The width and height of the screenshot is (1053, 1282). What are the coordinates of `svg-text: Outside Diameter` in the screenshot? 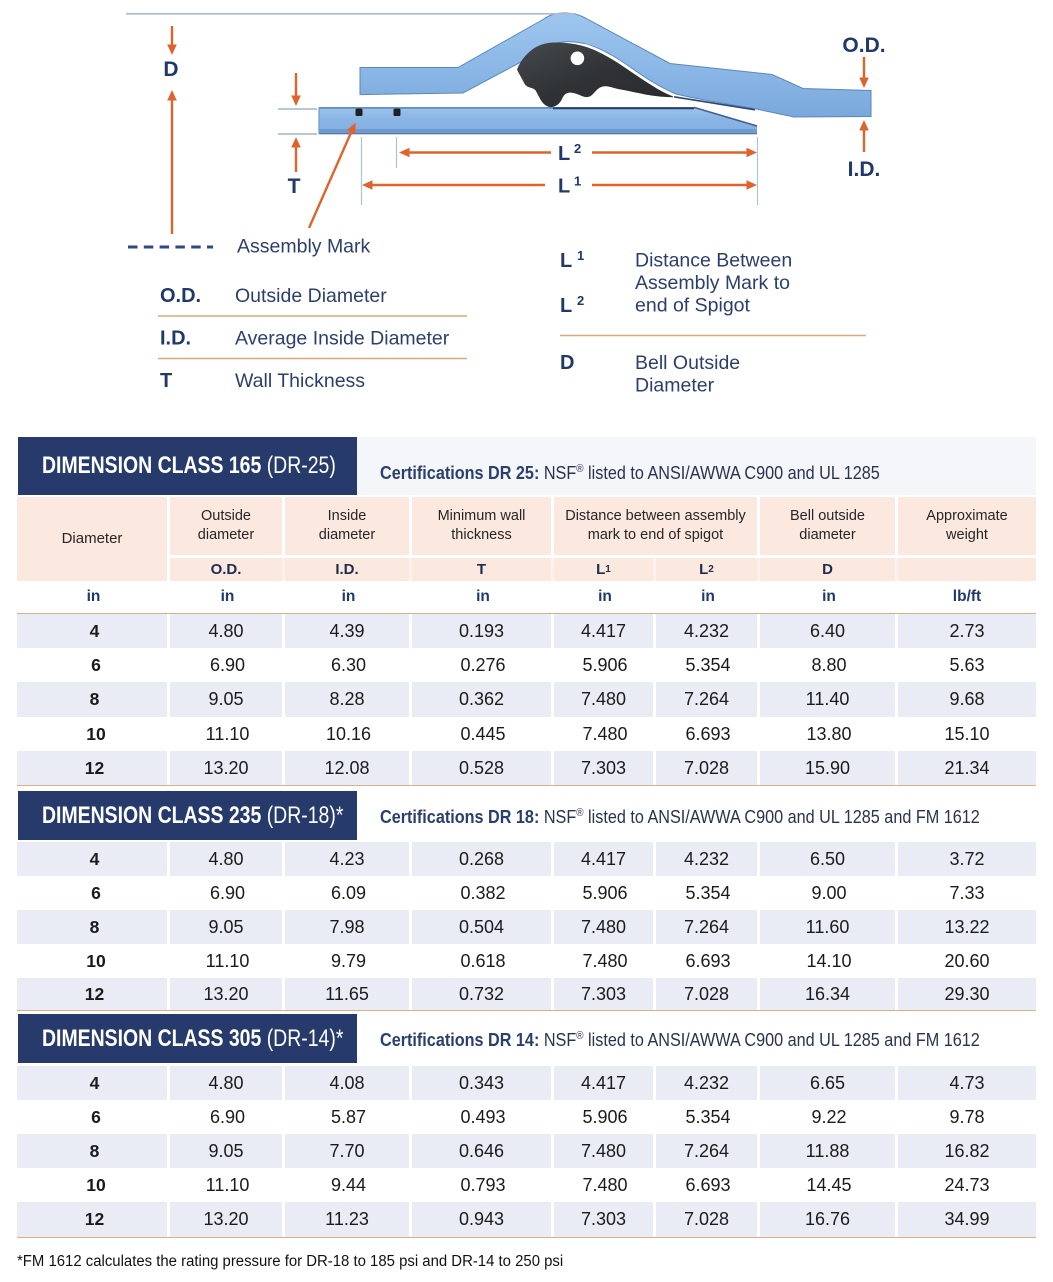 It's located at (311, 296).